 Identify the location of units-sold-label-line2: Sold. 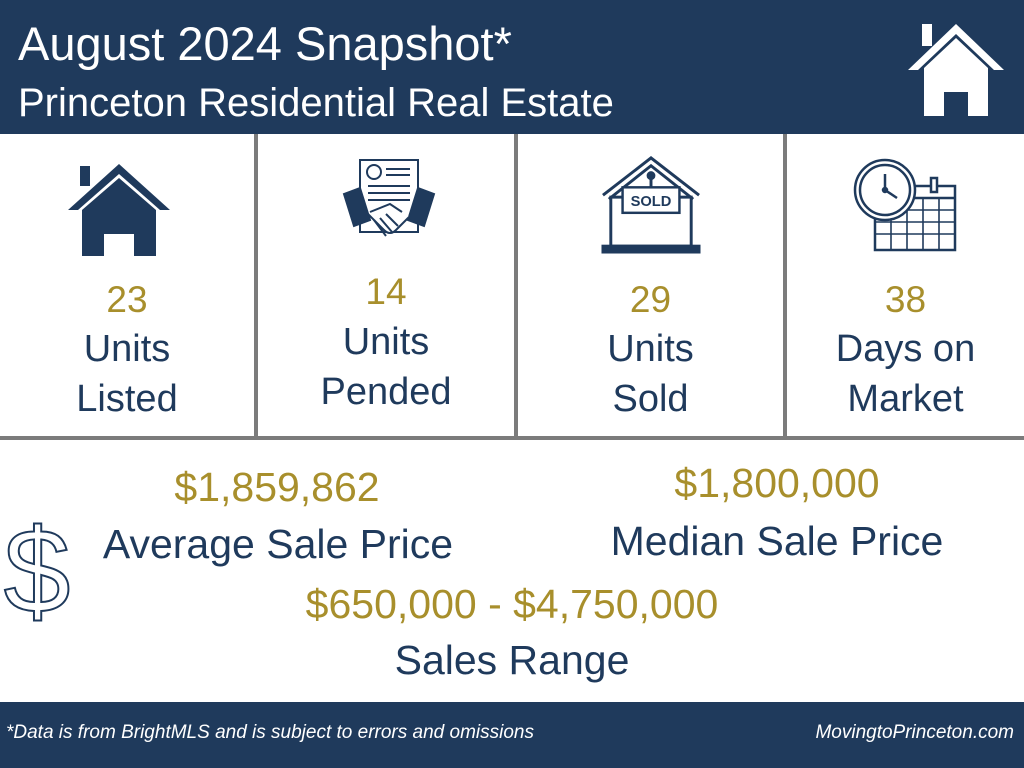
(650, 399).